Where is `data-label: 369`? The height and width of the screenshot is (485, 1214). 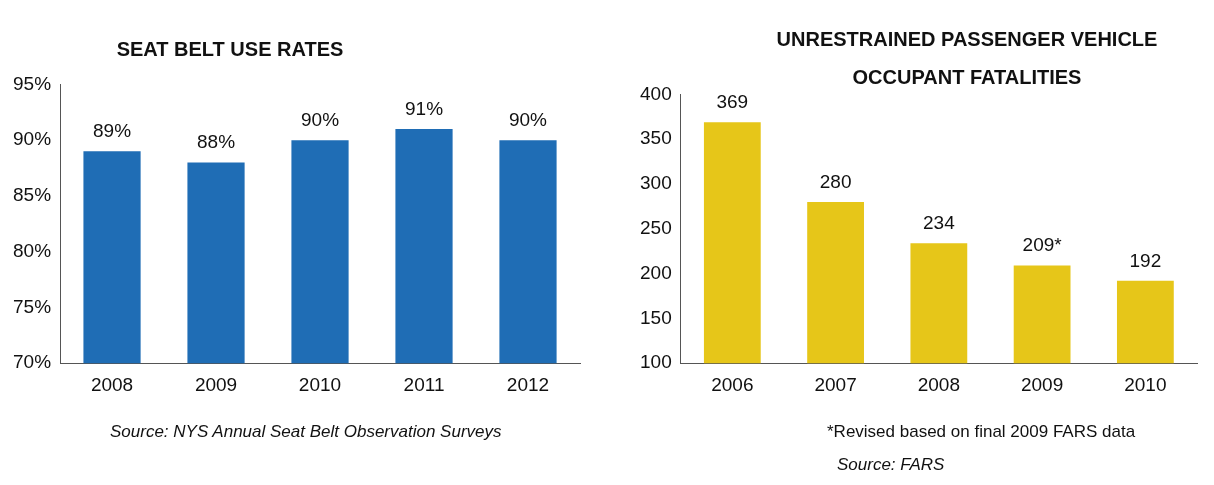 data-label: 369 is located at coordinates (732, 101).